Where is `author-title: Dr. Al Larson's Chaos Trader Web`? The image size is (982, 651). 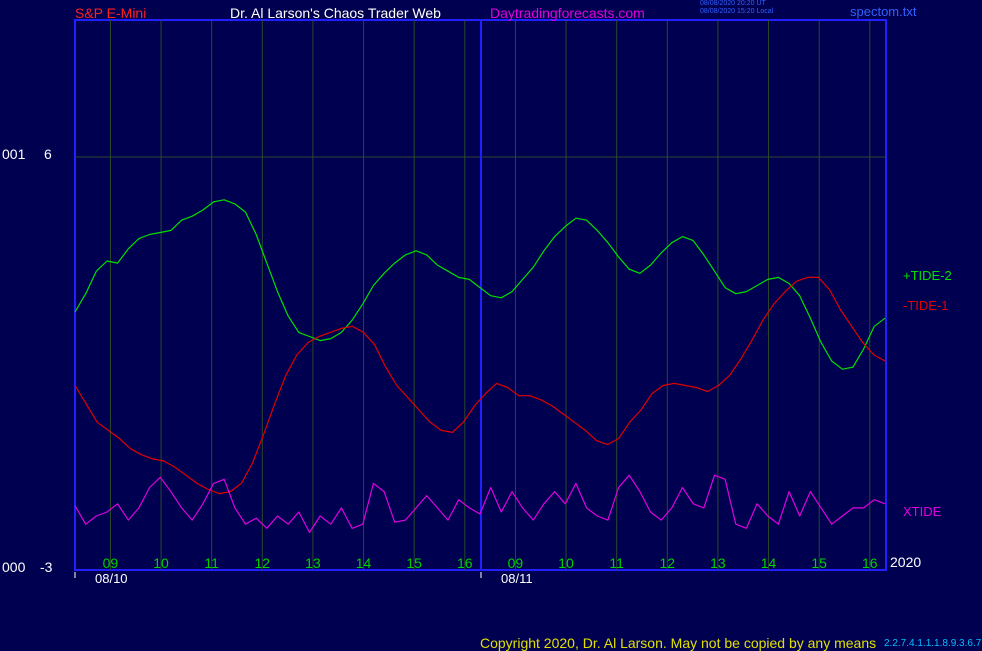
author-title: Dr. Al Larson's Chaos Trader Web is located at coordinates (335, 13).